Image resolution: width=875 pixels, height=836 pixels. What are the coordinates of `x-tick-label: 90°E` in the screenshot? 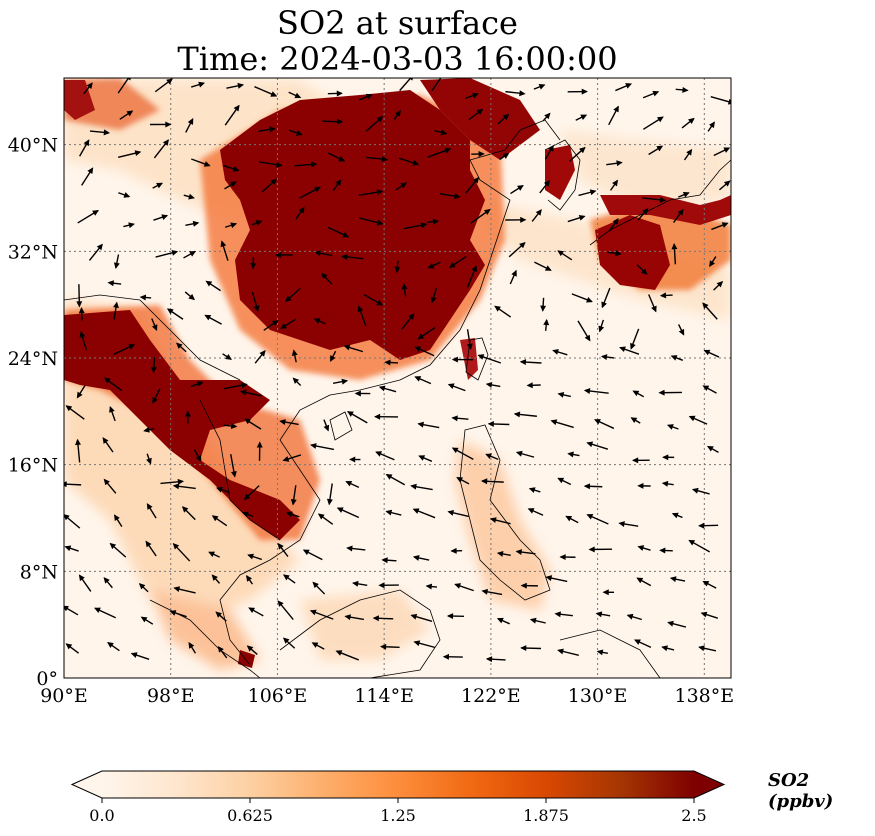 It's located at (64, 696).